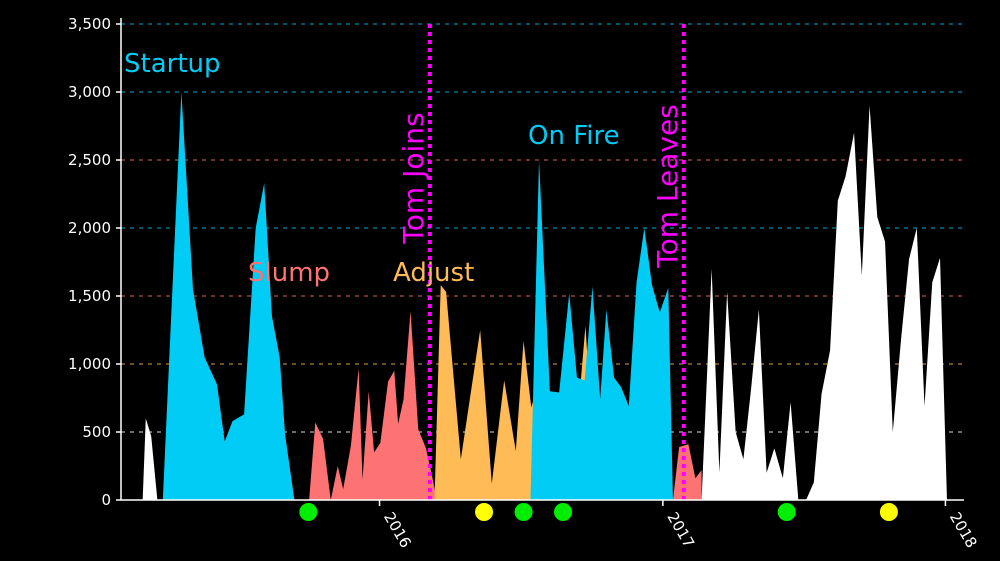  I want to click on area-startup, so click(228, 296).